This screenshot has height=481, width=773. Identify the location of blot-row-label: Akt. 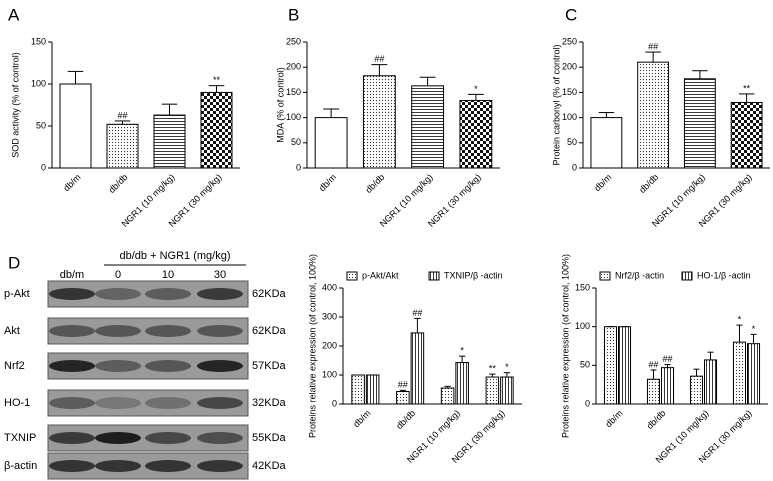
(12, 331).